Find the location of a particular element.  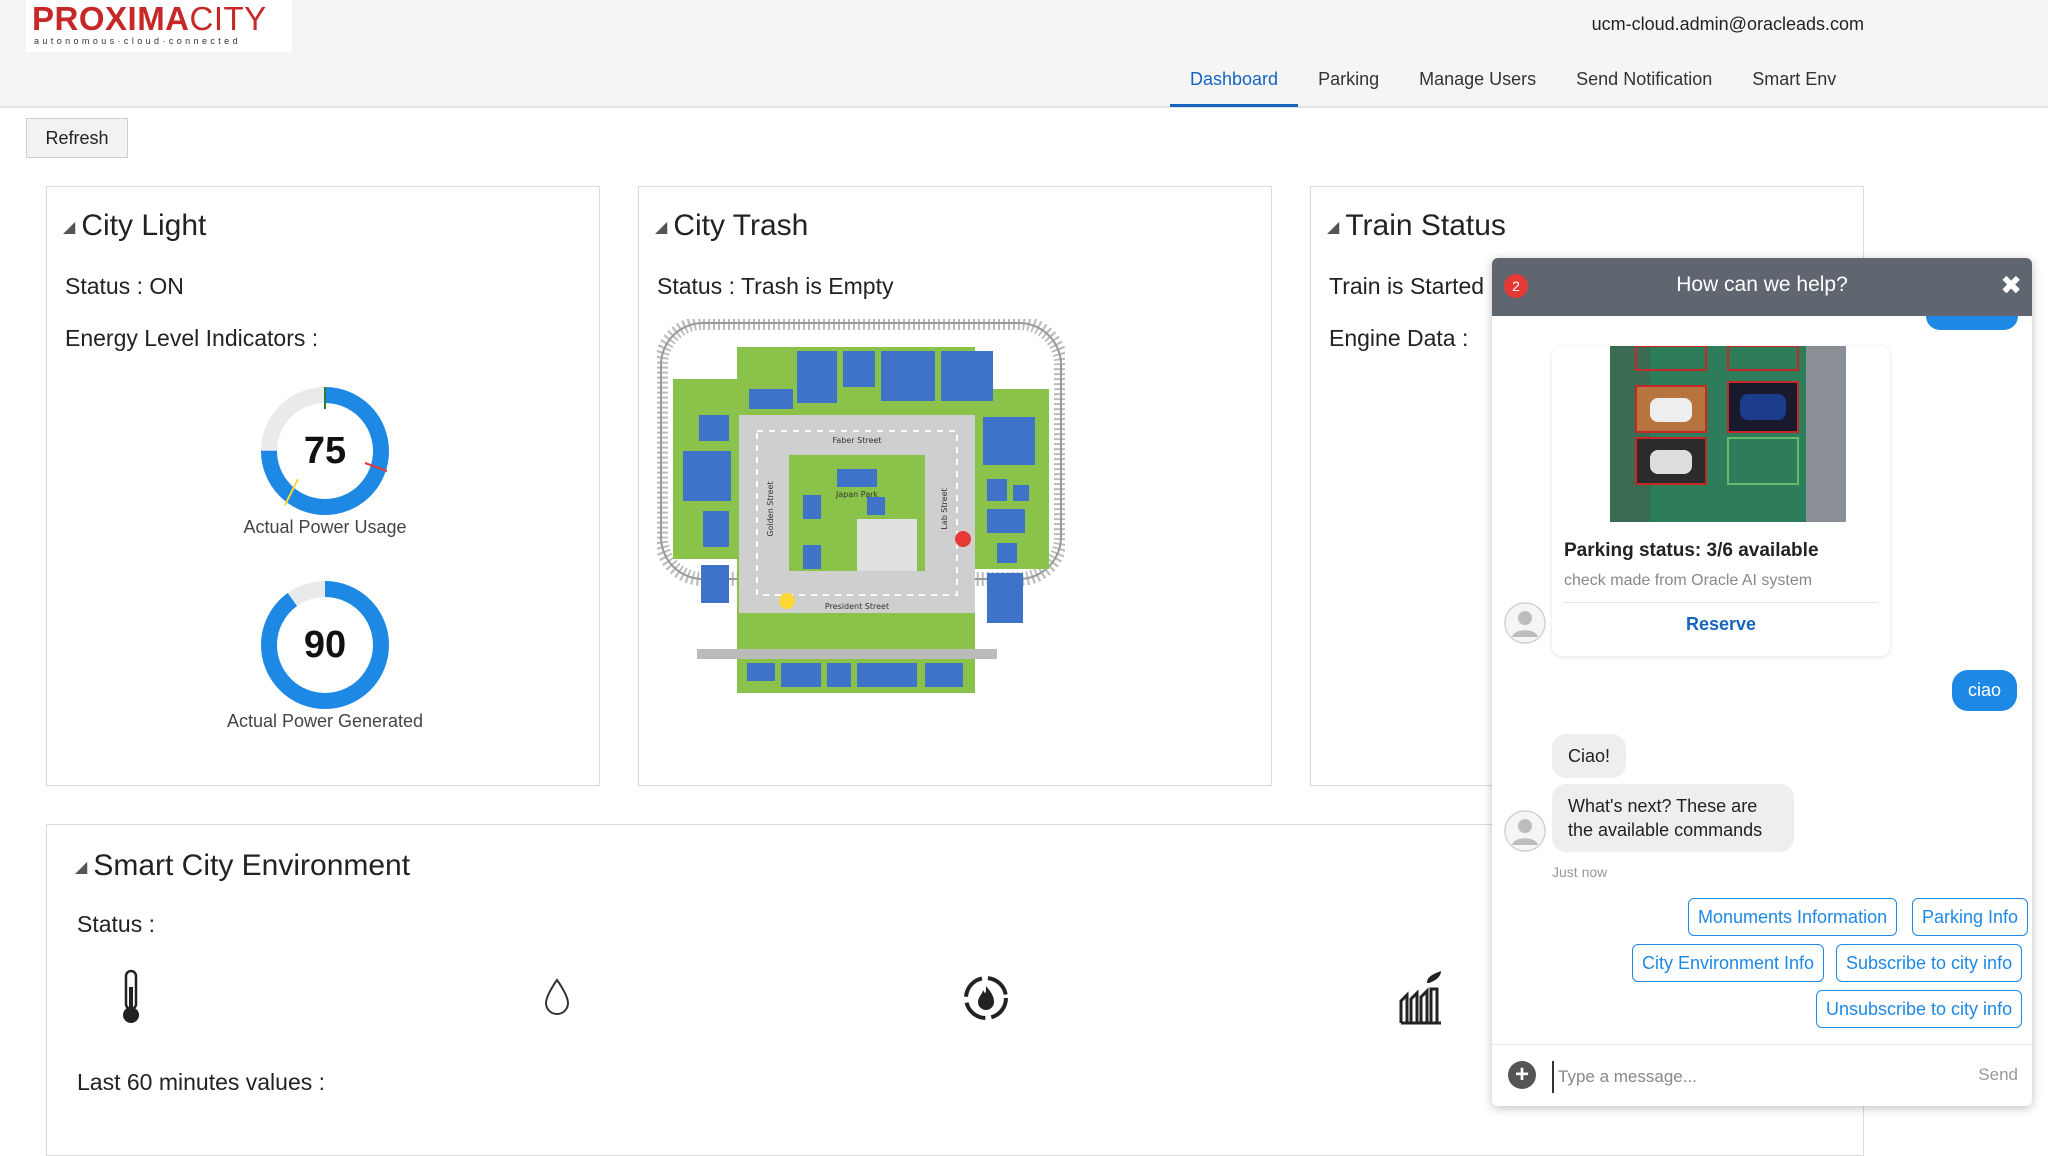

logo-tagline: autonomous·cloud·connected is located at coordinates (137, 41).